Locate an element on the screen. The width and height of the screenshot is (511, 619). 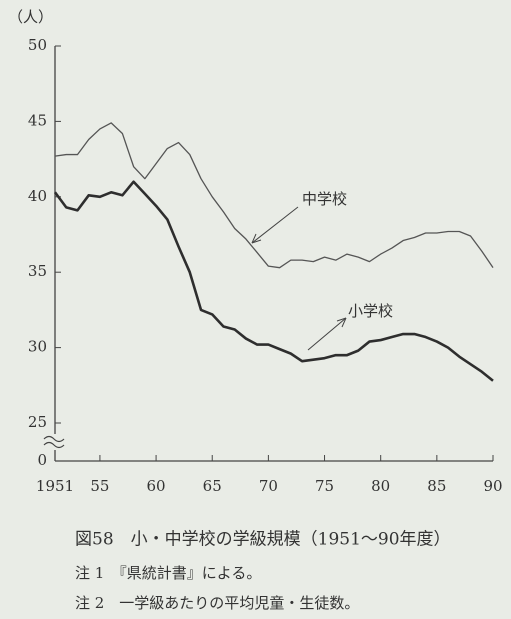
y-tick-label: 35 is located at coordinates (37, 271).